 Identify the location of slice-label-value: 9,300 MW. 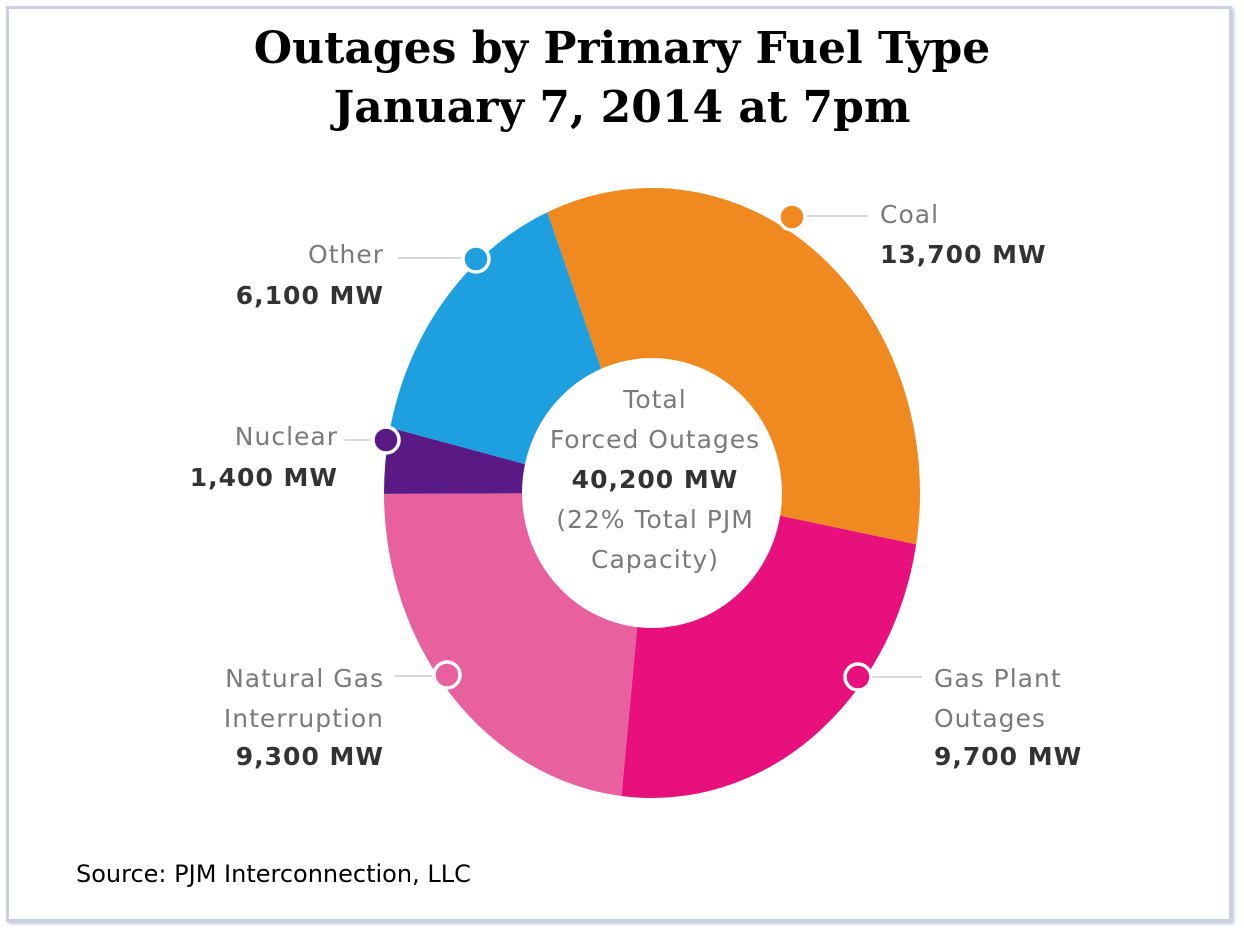
(310, 756).